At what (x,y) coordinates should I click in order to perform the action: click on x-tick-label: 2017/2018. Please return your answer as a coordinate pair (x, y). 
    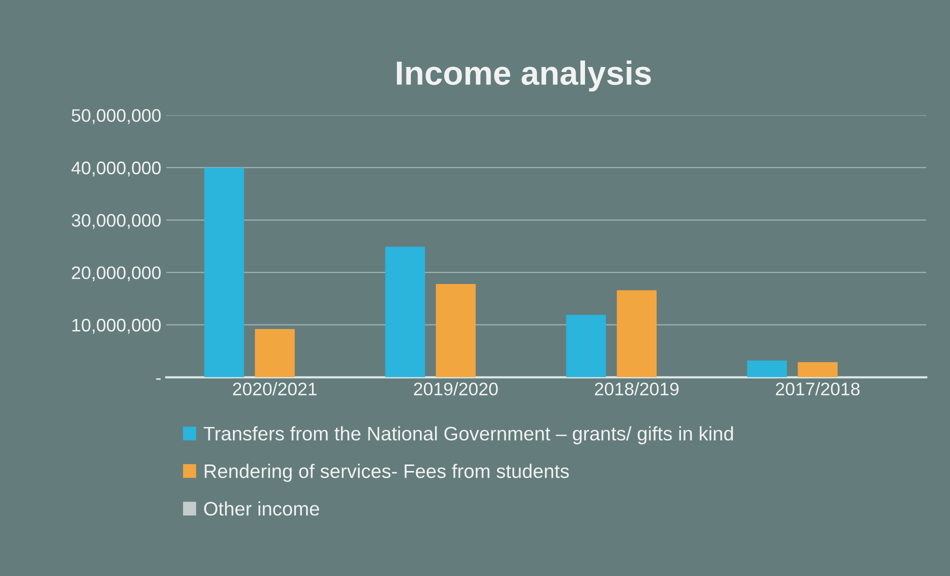
    Looking at the image, I should click on (818, 389).